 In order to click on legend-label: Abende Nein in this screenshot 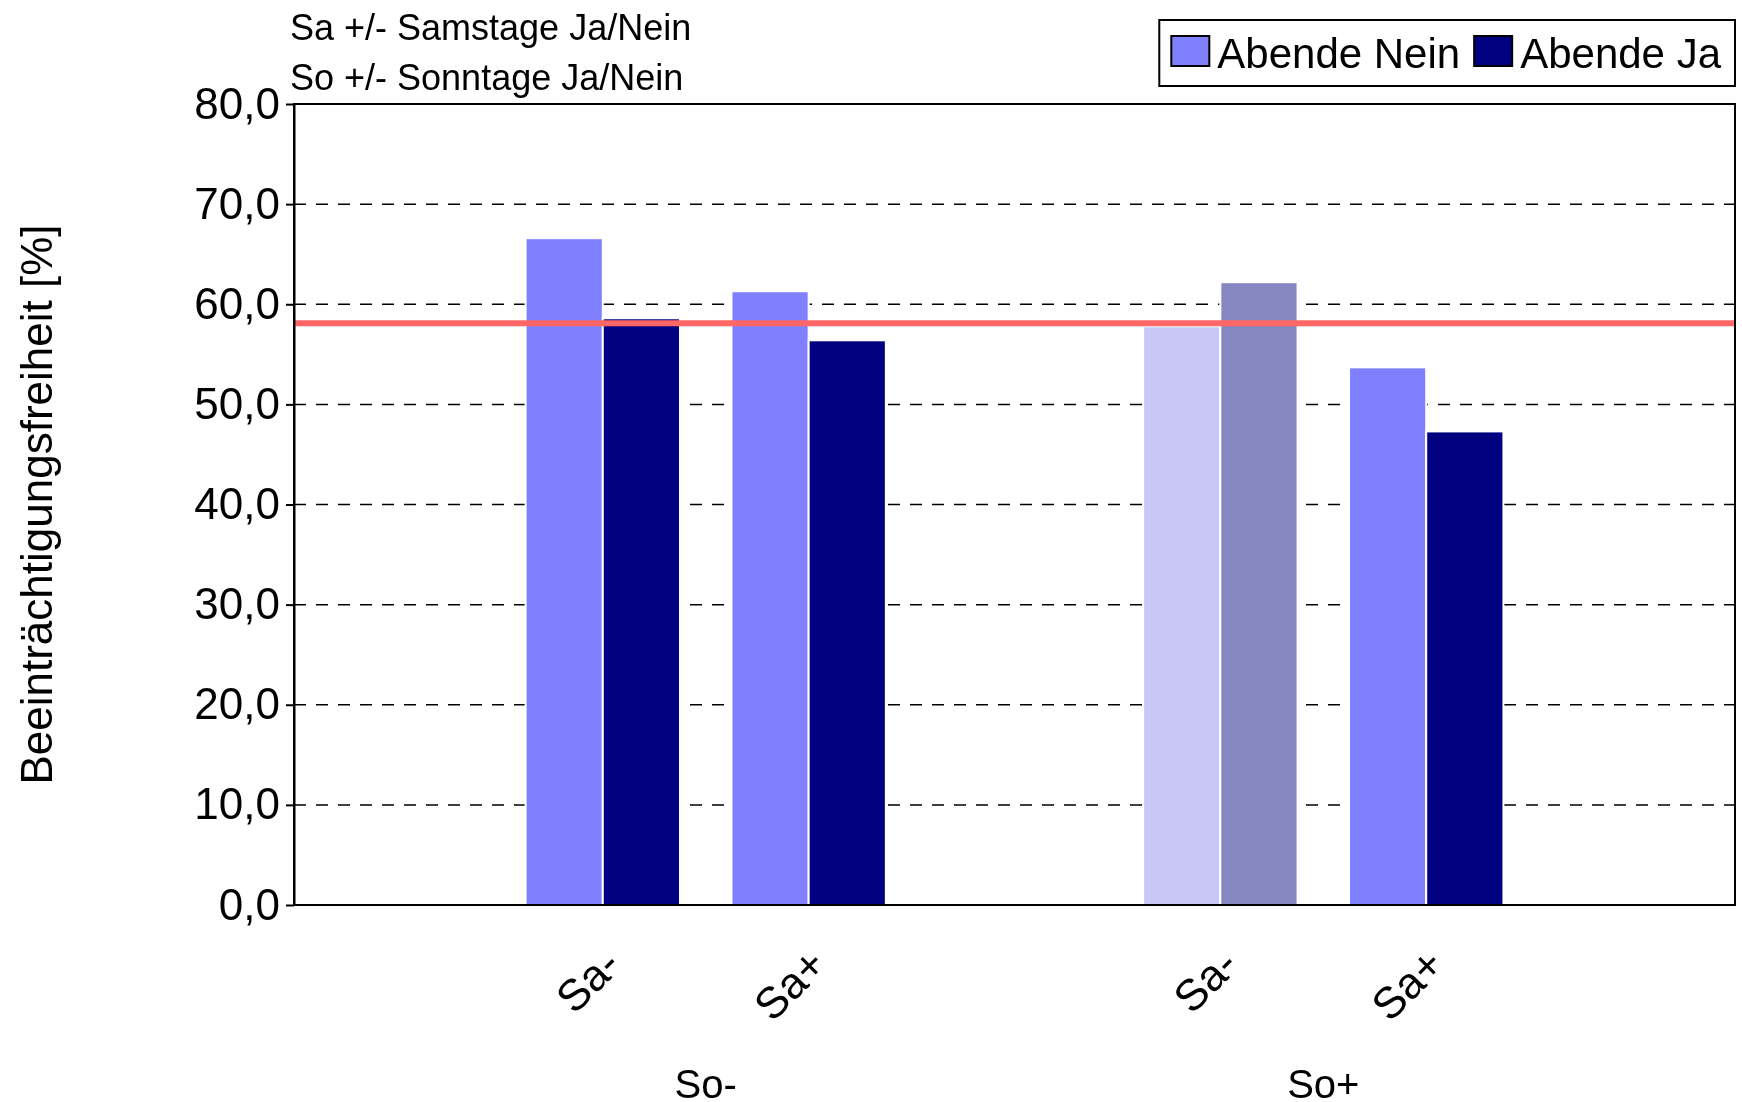, I will do `click(1339, 53)`.